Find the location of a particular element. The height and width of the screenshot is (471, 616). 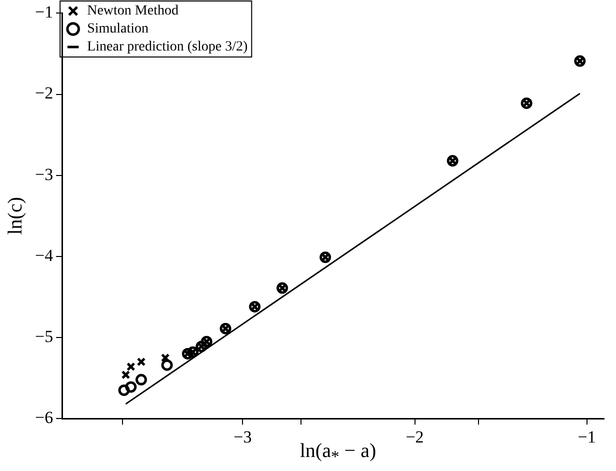

y-tick-label: −6 is located at coordinates (44, 418).